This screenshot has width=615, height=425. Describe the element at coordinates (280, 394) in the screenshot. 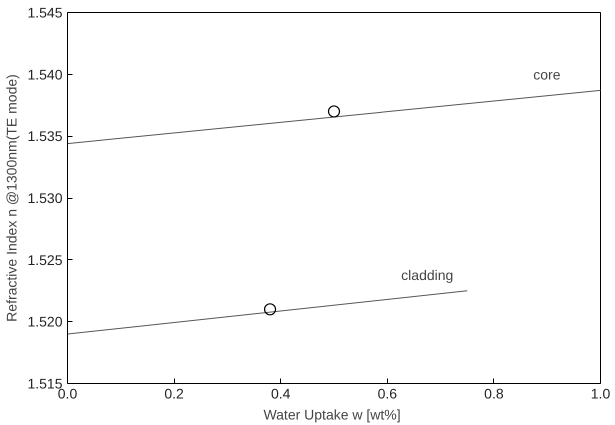

I see `x-tick-label: 0.4` at that location.